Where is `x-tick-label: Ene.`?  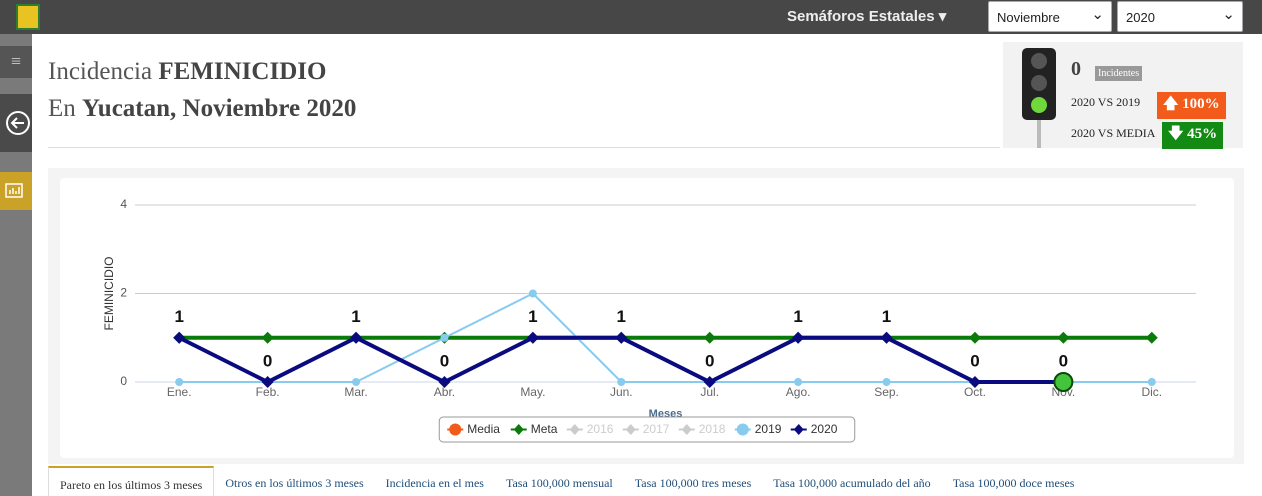 x-tick-label: Ene. is located at coordinates (179, 392).